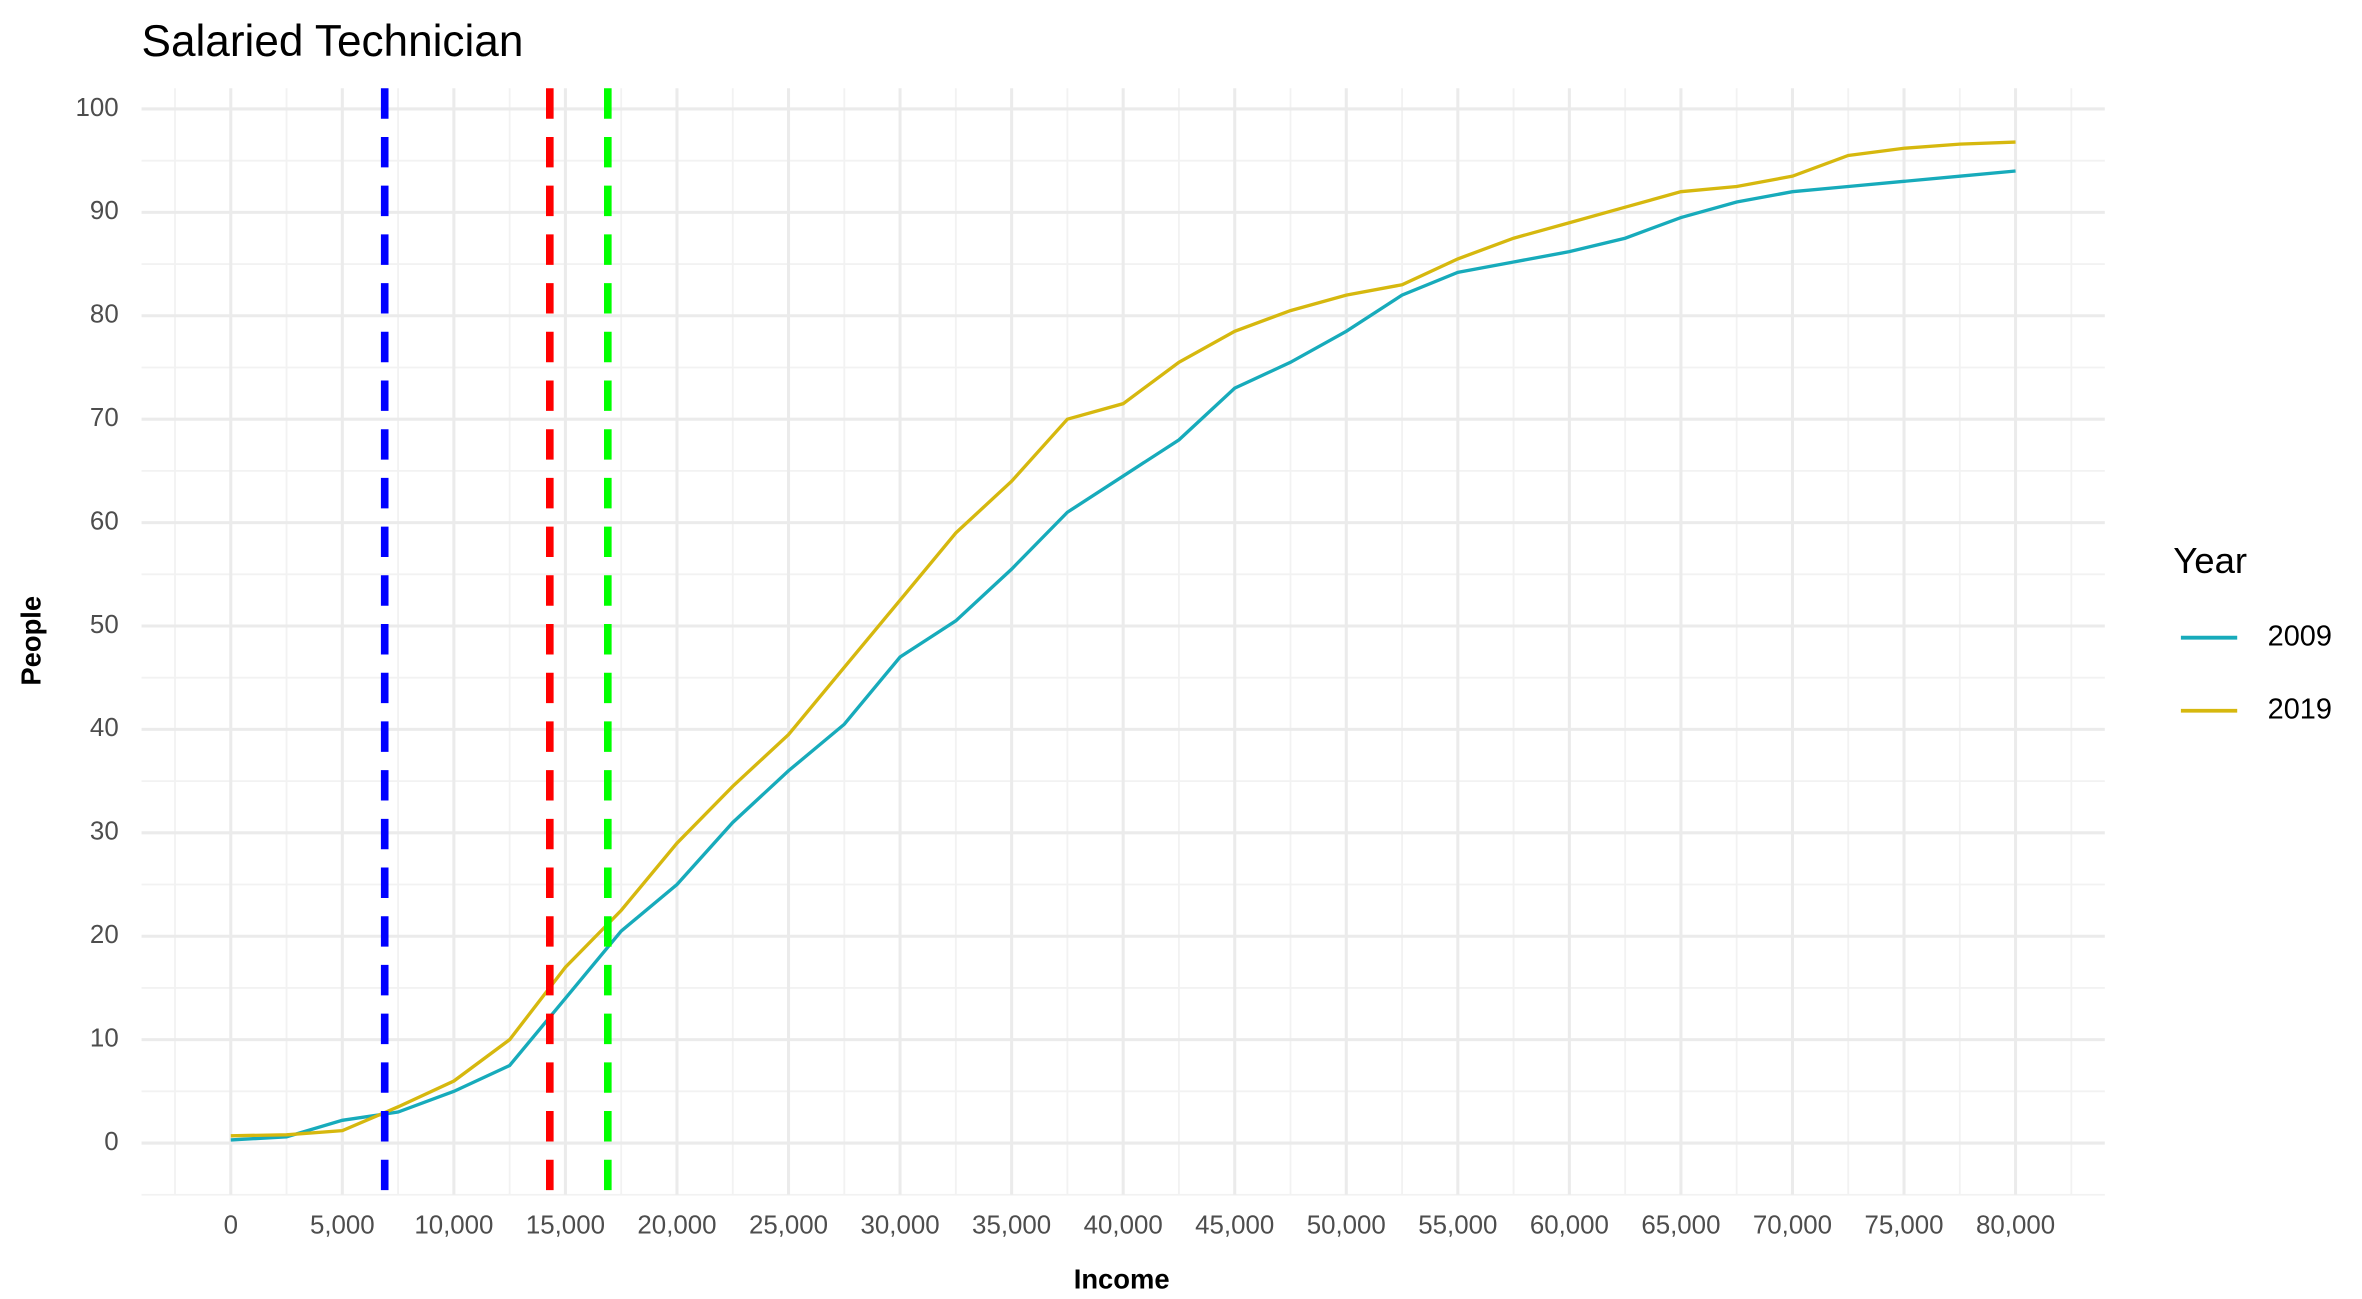  What do you see at coordinates (1122, 1279) in the screenshot?
I see `x-axis-label: Income` at bounding box center [1122, 1279].